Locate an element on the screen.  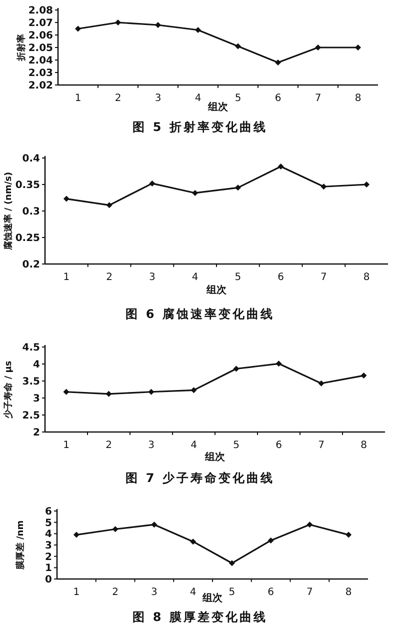
y-axis-title: 折射率 is located at coordinates (21, 48).